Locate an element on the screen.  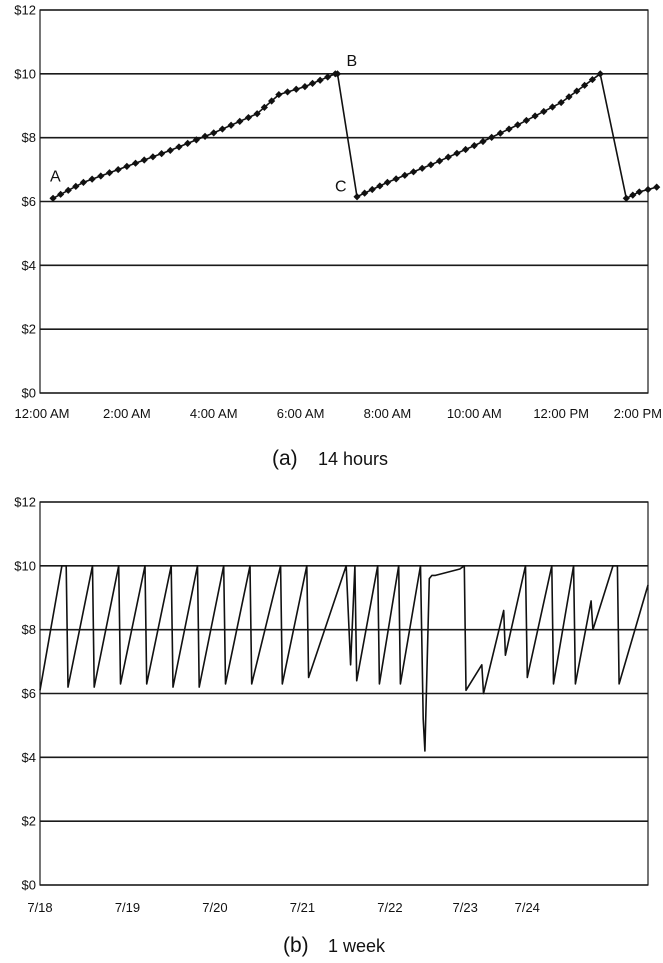
panel-b-y-tick-label: $10 is located at coordinates (25, 565).